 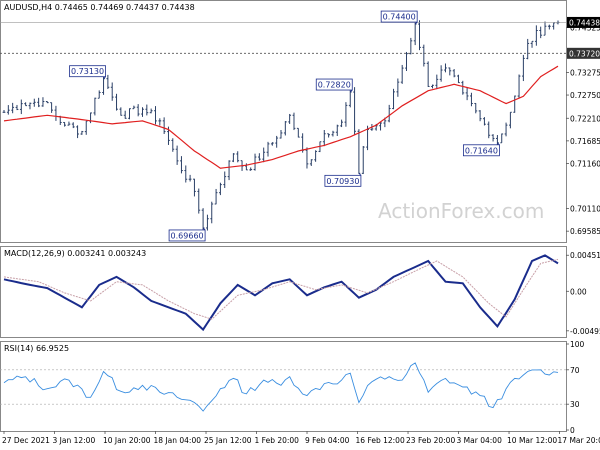 I want to click on macd-panel-header: MACD(12,26,9) 0.003241 0.003243, so click(x=75, y=253).